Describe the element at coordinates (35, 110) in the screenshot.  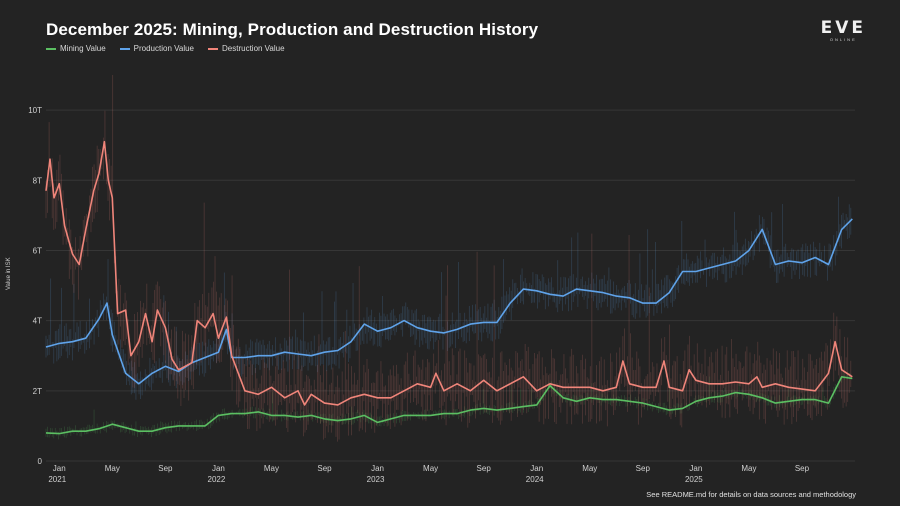
I see `y-tick-label: 10T` at that location.